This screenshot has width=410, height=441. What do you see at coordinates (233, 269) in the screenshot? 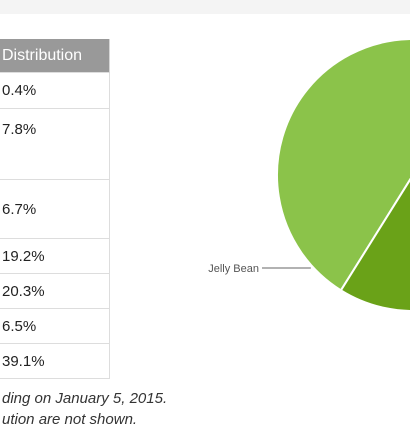
I see `slice-label: Jelly Bean` at bounding box center [233, 269].